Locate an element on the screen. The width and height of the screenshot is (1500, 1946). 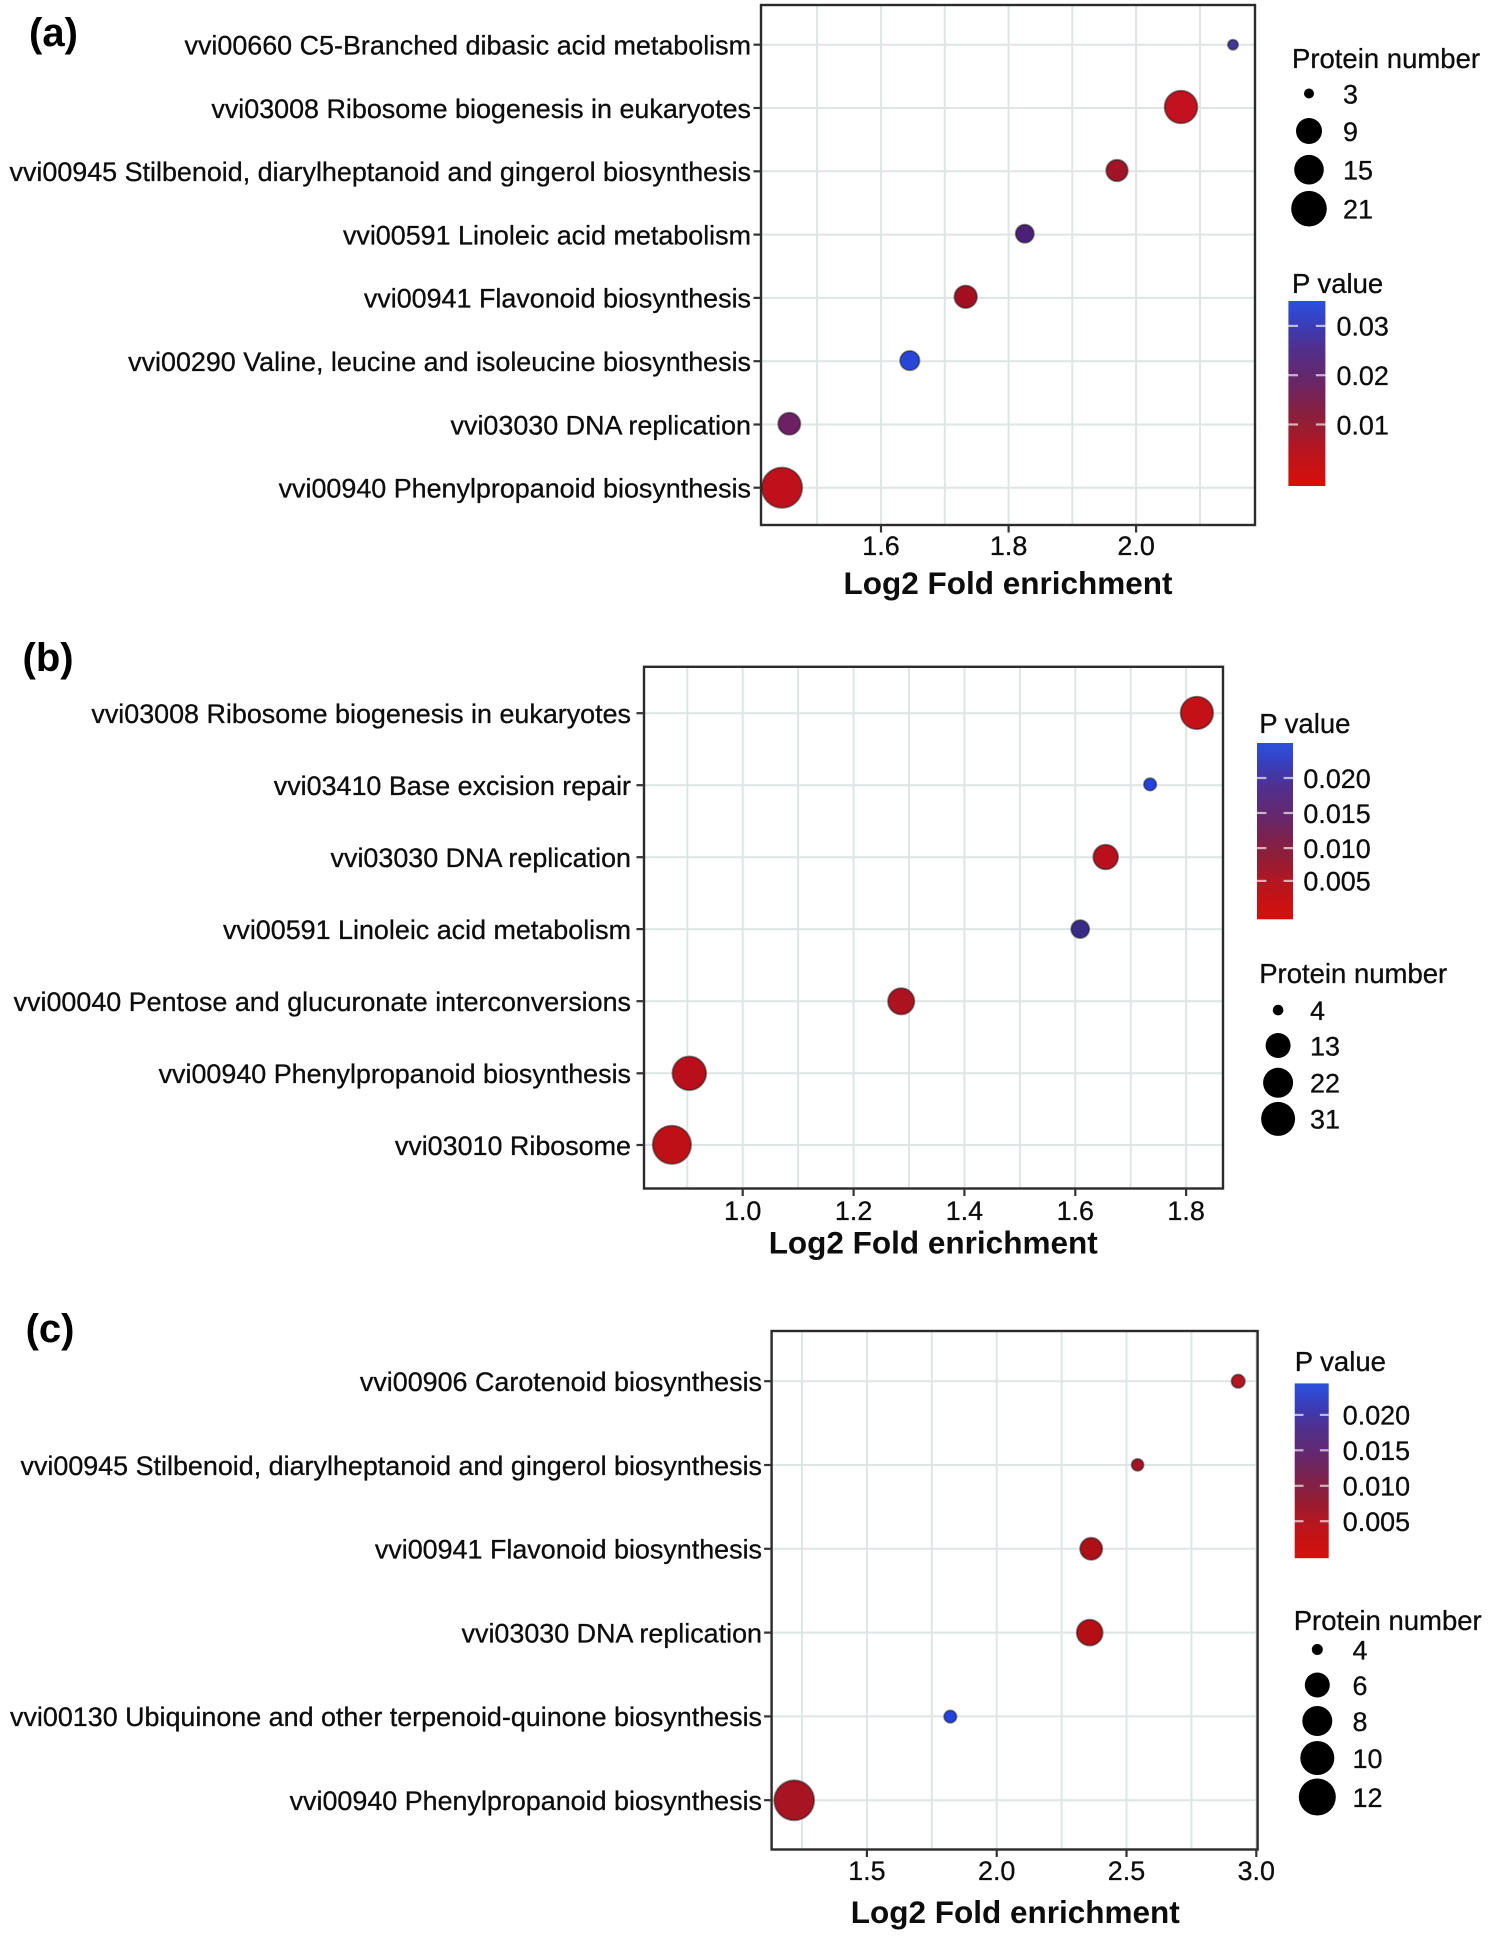
svg-text: 1.4 is located at coordinates (964, 1211).